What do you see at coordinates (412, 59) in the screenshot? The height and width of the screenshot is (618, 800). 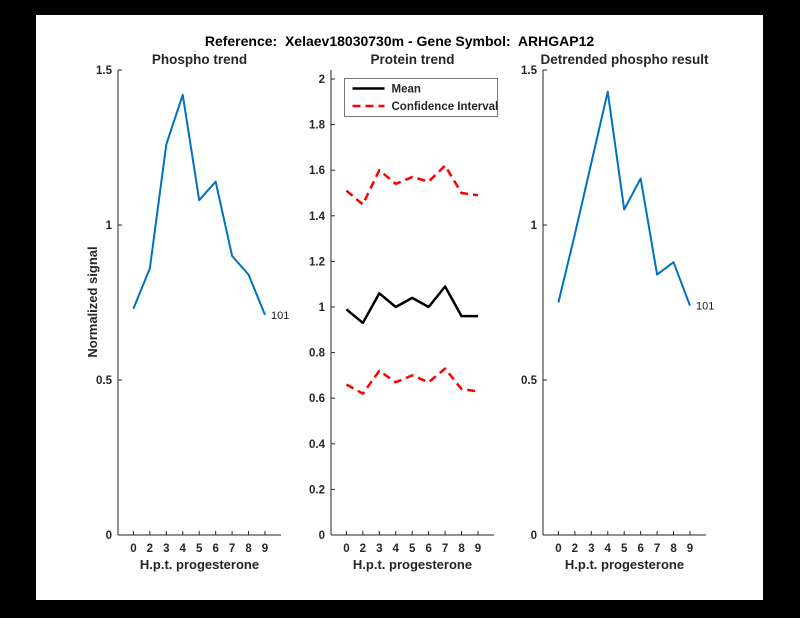 I see `plot-title: Protein trend` at bounding box center [412, 59].